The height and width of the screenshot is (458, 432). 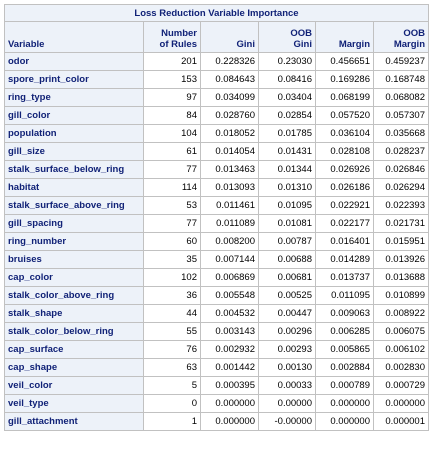 I want to click on cell-oob-margin: 0.026846, so click(x=401, y=169).